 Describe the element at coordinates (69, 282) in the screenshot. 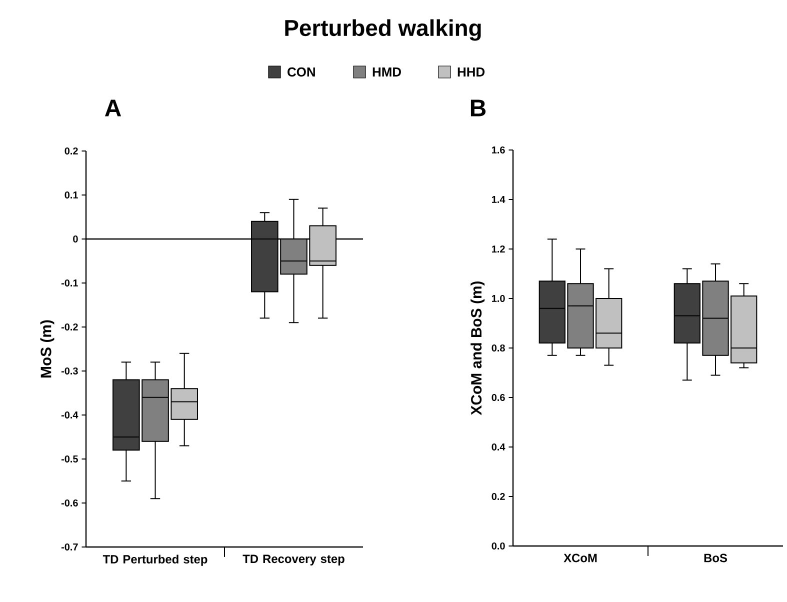

I see `y-tick-label: -0.1` at that location.